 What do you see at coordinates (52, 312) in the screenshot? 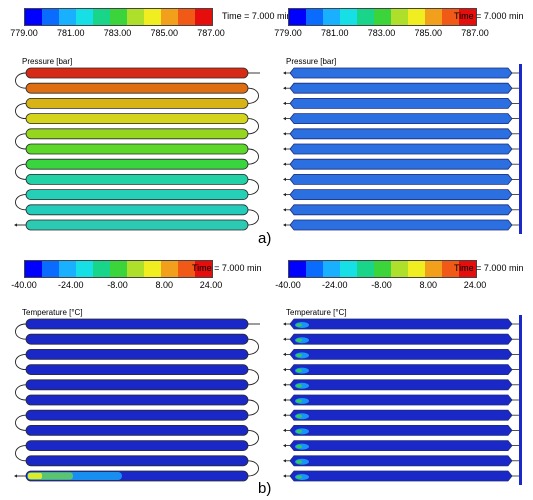
I see `quantity-label: Temperature [°C]` at bounding box center [52, 312].